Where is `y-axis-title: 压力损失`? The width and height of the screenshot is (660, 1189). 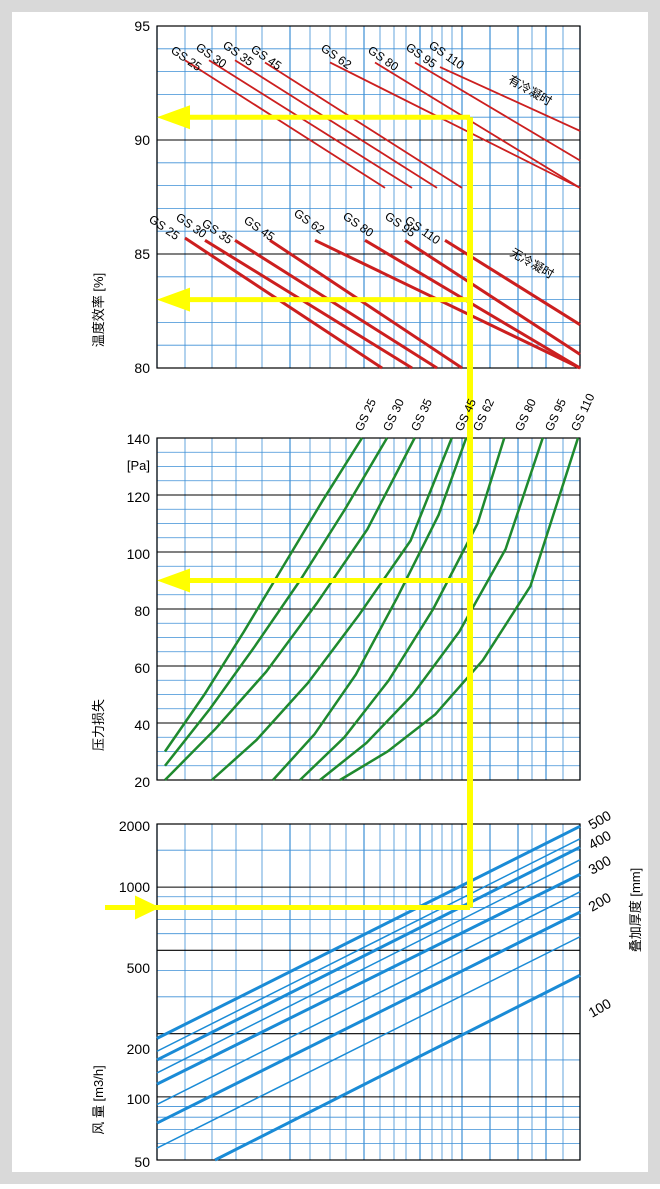
y-axis-title: 压力损失 is located at coordinates (98, 725).